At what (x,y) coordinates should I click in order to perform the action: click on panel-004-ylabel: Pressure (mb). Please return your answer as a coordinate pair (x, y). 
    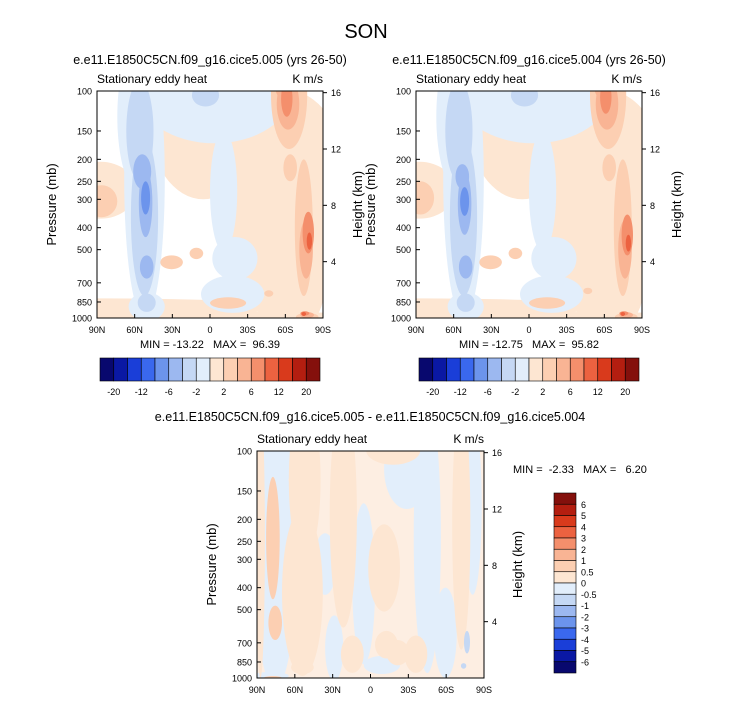
    Looking at the image, I should click on (370, 204).